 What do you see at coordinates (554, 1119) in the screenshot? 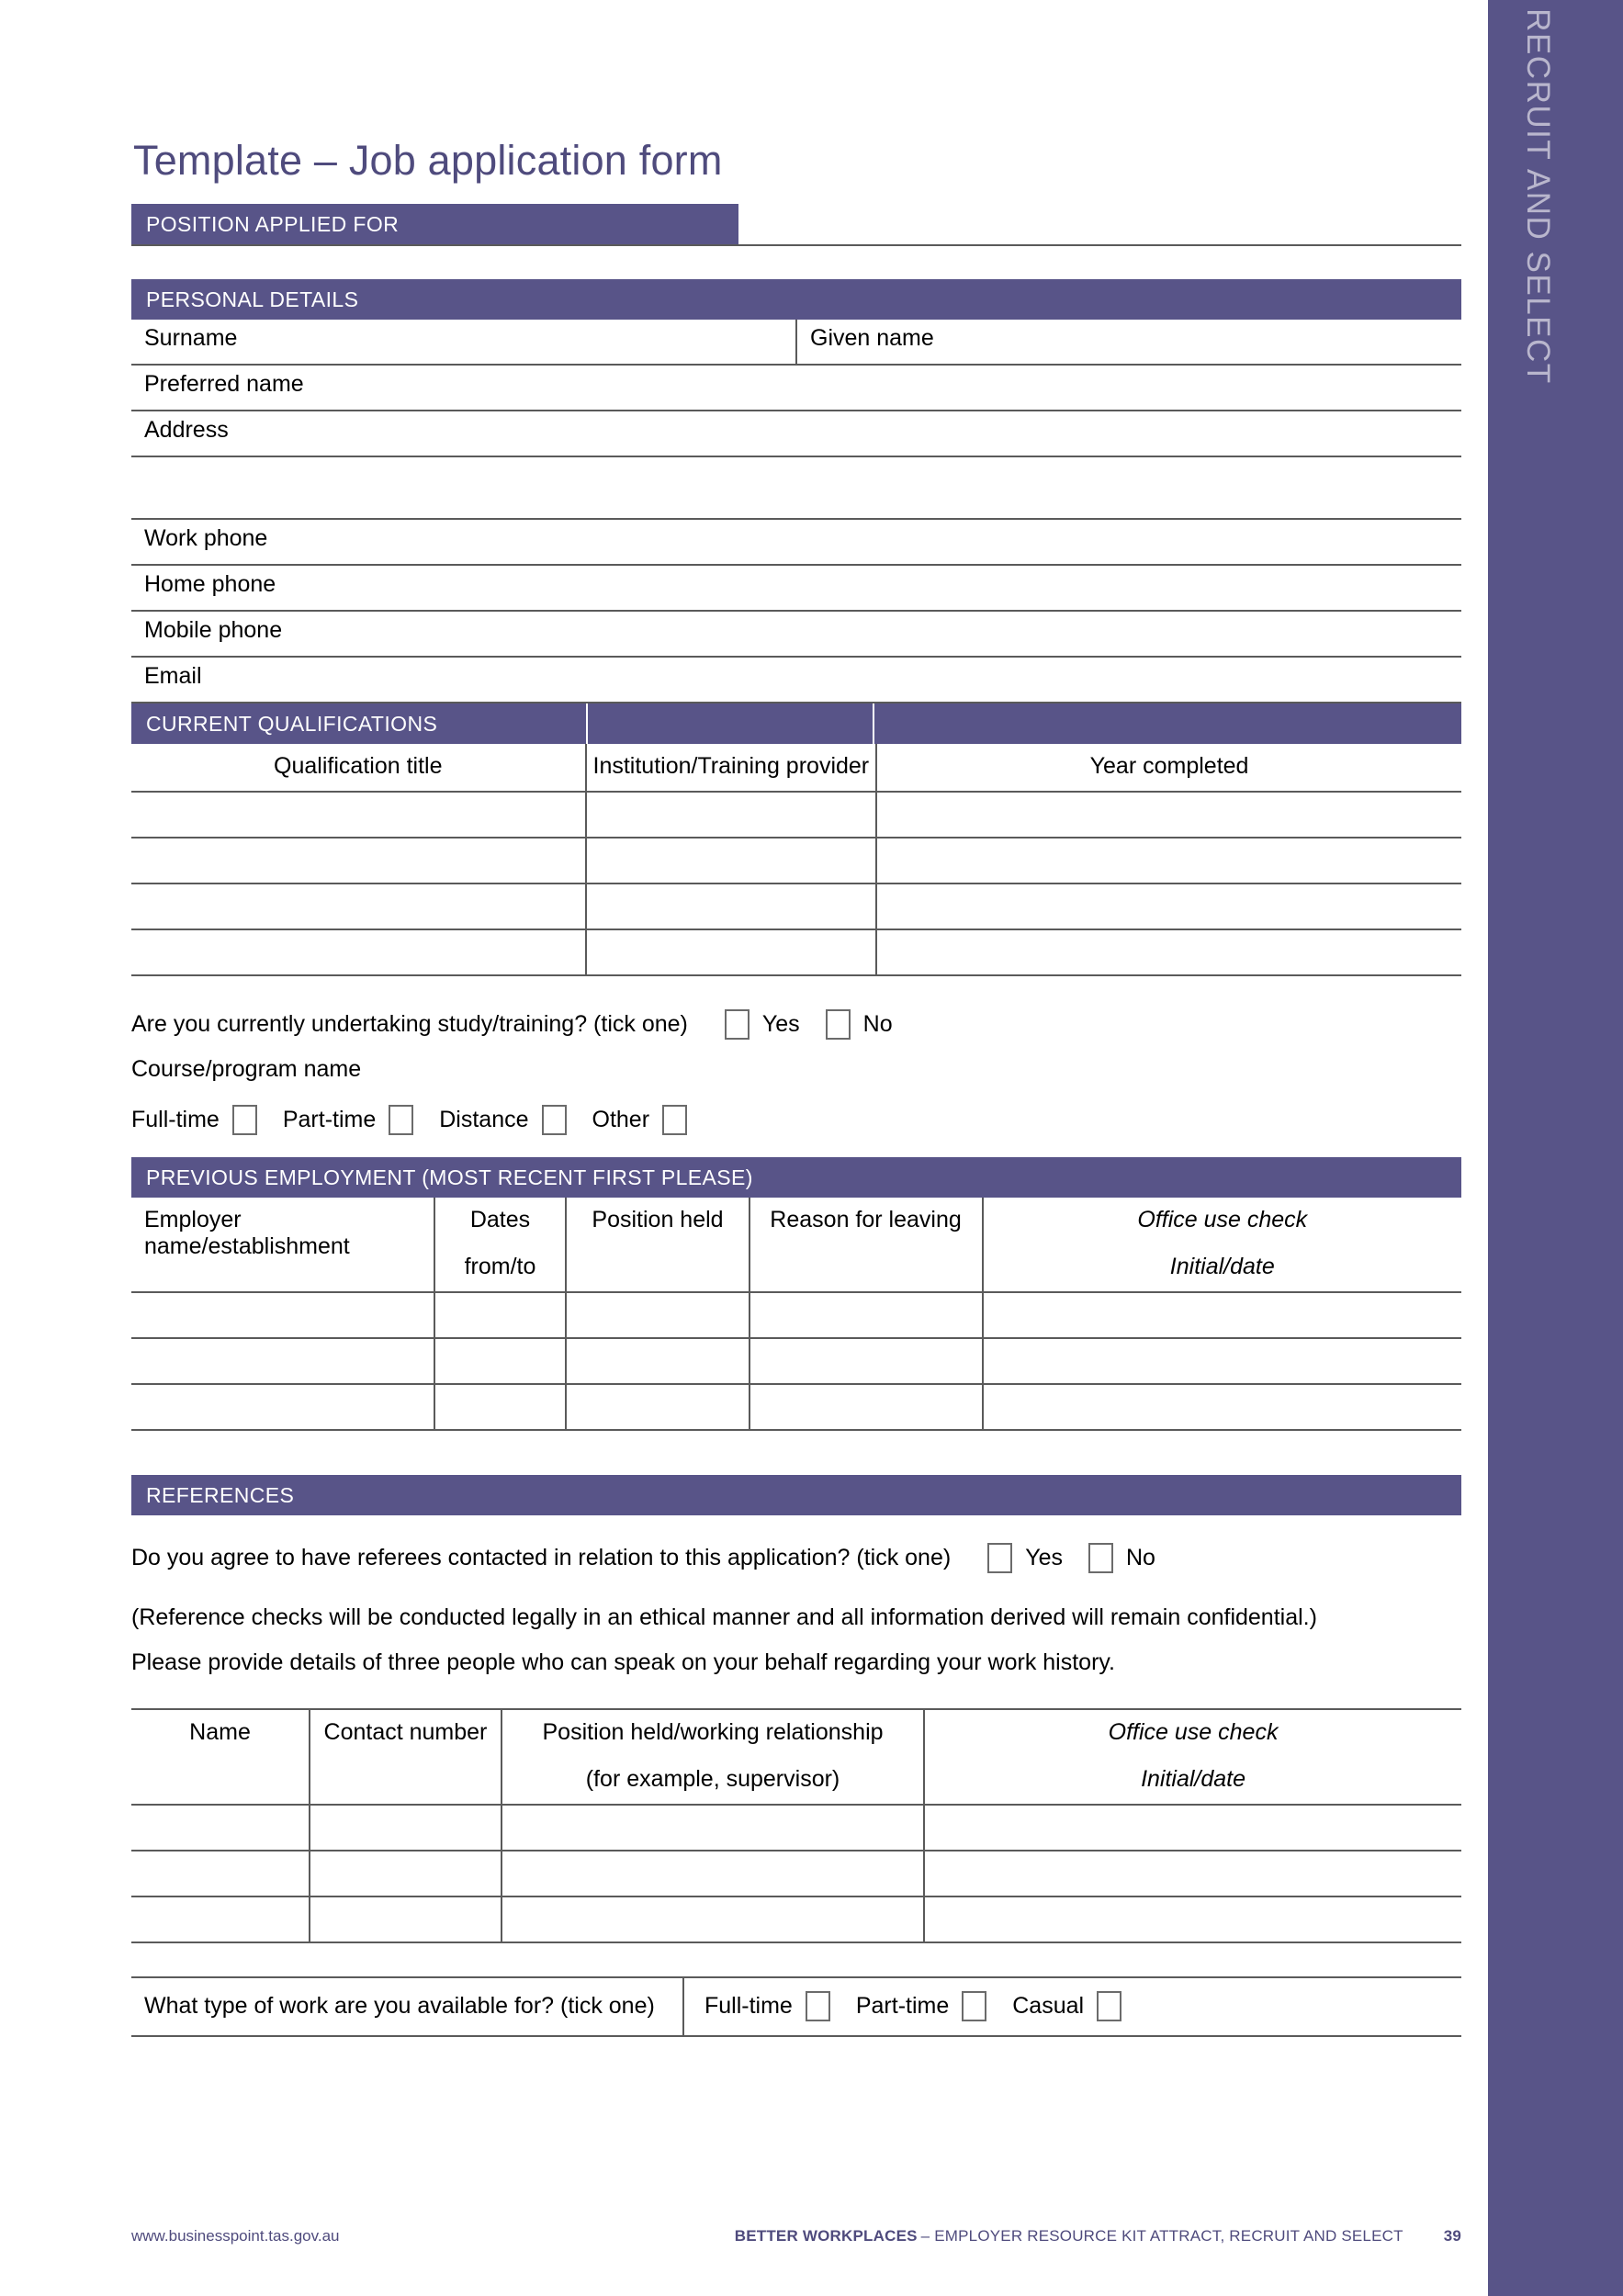
I see `mode-distance-checkbox` at bounding box center [554, 1119].